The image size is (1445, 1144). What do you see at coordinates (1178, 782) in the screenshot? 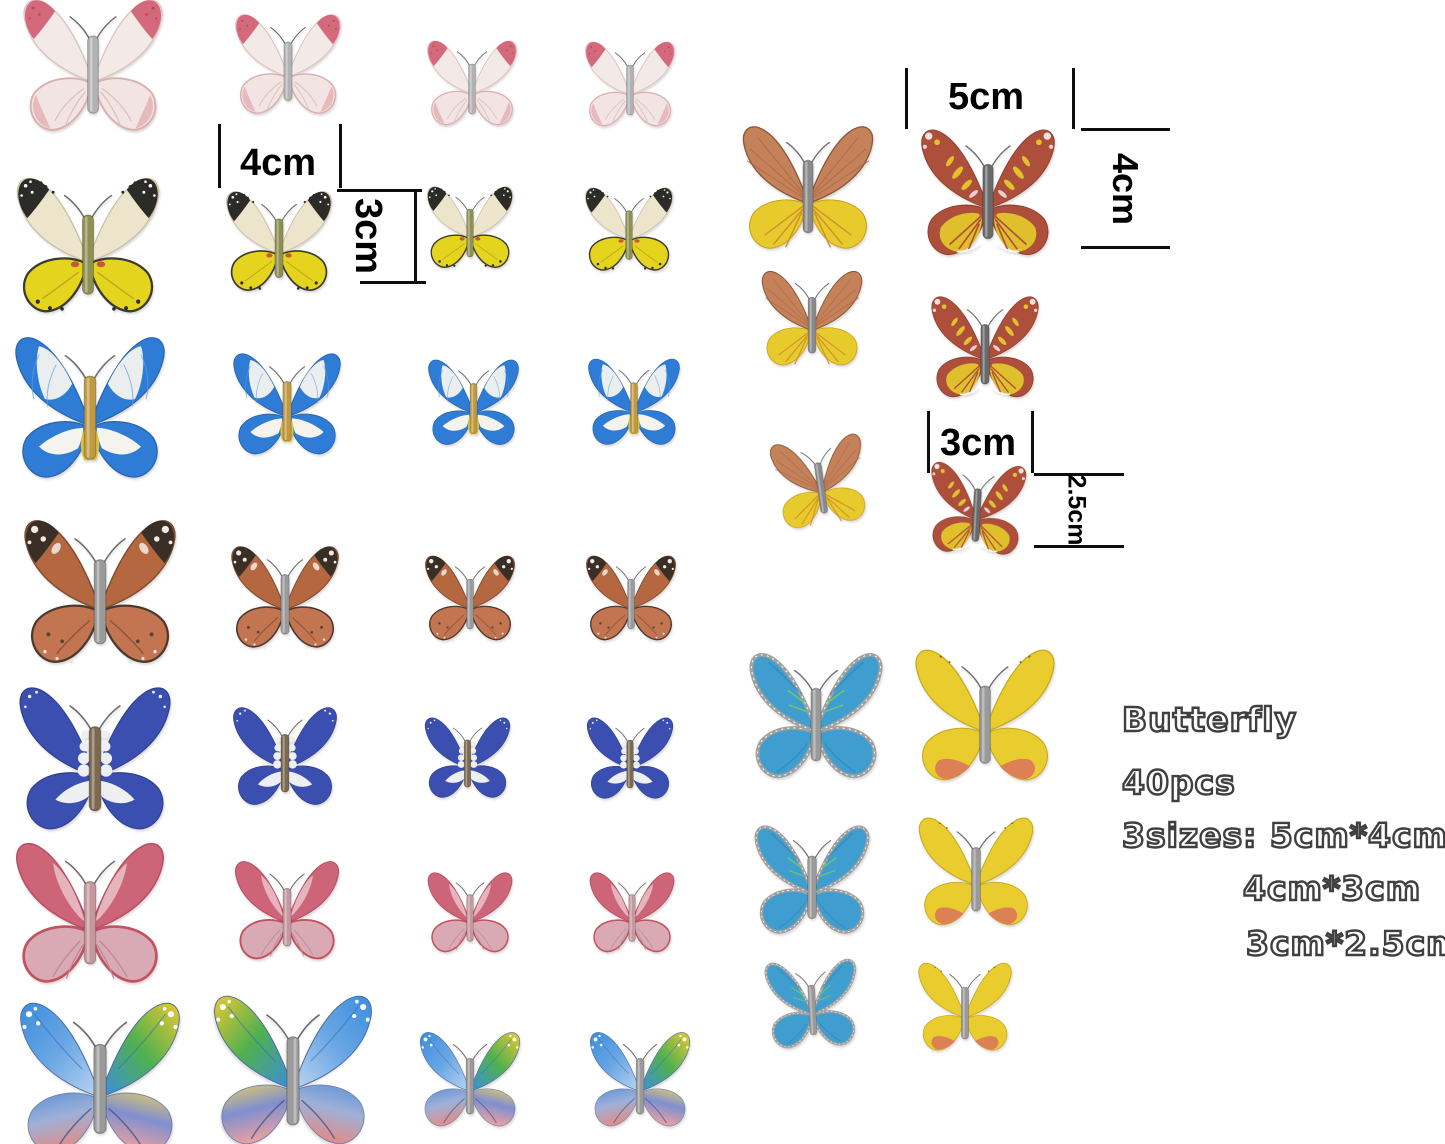
I see `piece-count: 40pcs` at bounding box center [1178, 782].